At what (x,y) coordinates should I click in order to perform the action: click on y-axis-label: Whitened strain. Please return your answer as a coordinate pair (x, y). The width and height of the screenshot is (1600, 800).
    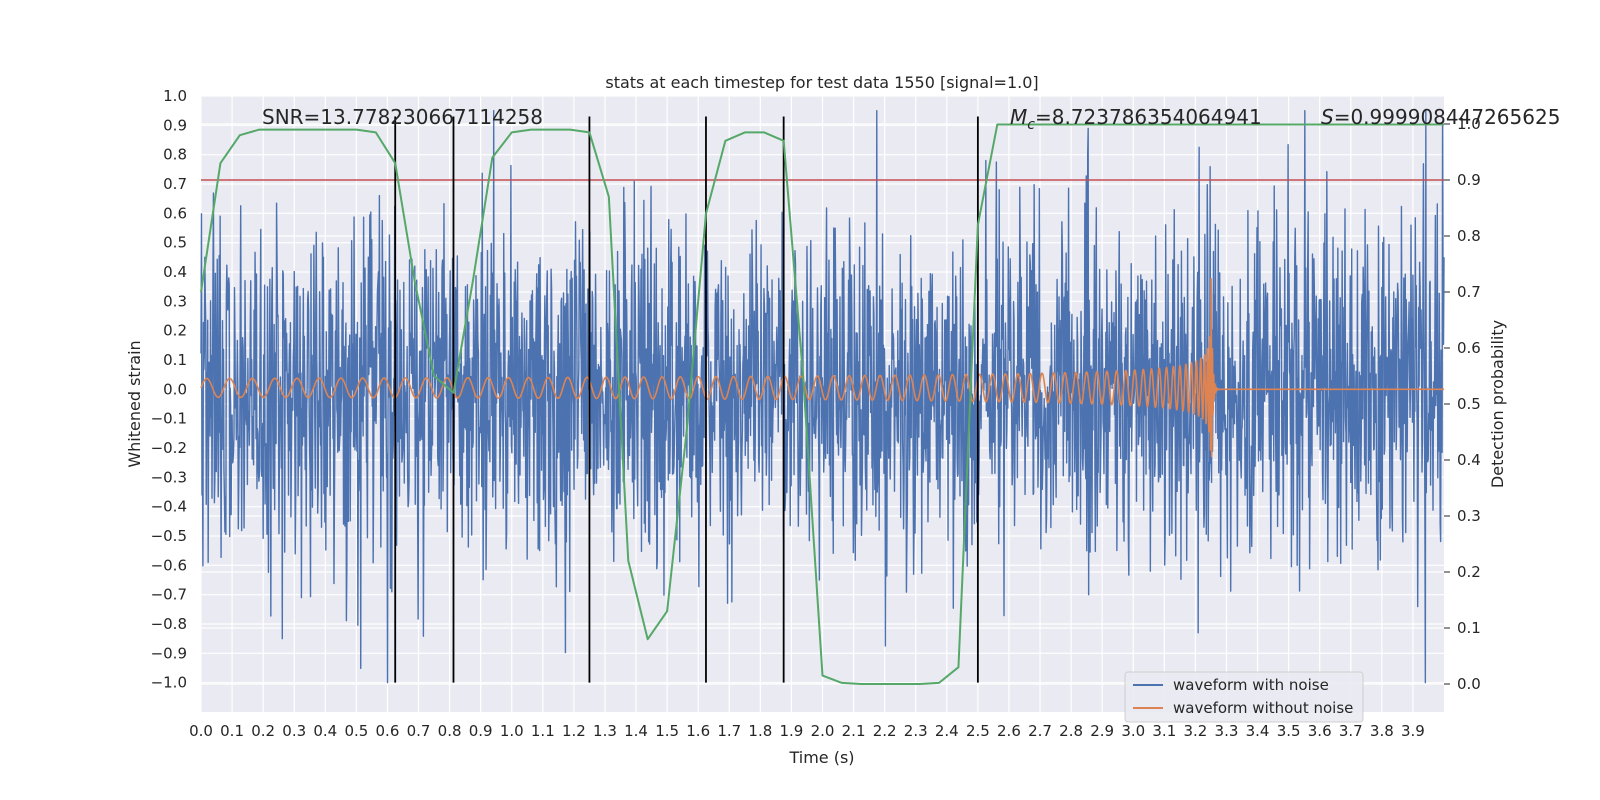
    Looking at the image, I should click on (134, 403).